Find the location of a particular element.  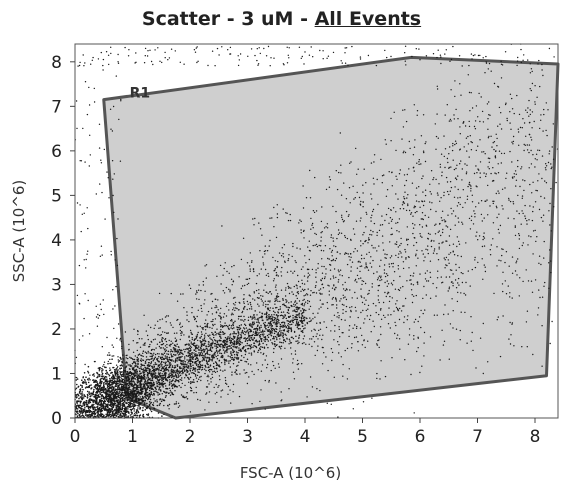

population-link: All Events is located at coordinates (368, 19).